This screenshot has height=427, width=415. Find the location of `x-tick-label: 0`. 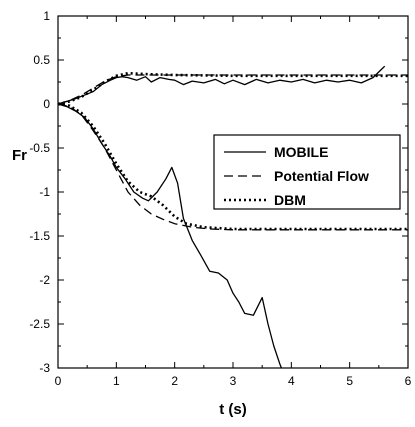

x-tick-label: 0 is located at coordinates (58, 381).